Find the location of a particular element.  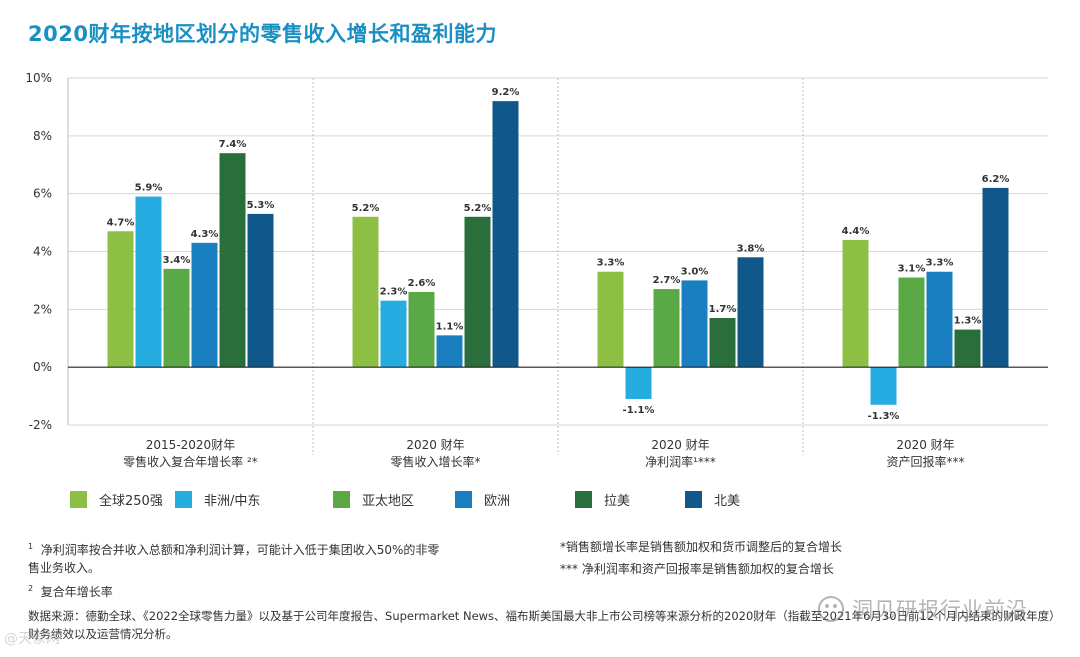

legend-item: 欧洲 is located at coordinates (482, 499).